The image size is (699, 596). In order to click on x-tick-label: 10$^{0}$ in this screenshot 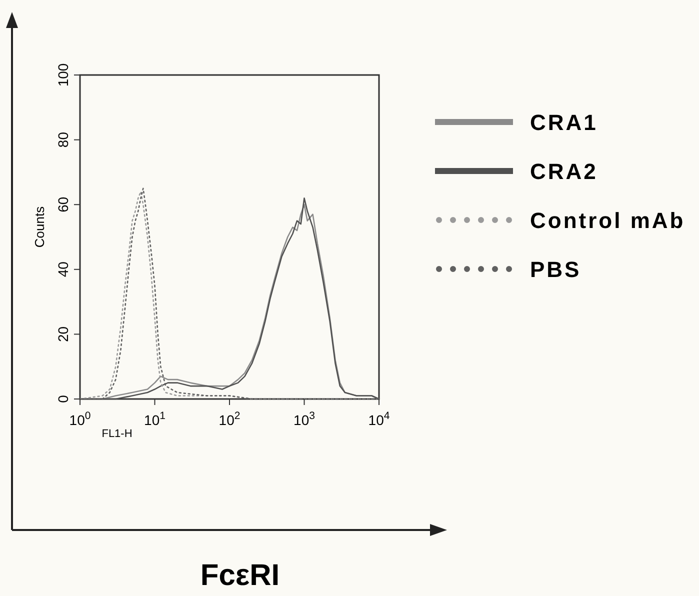, I will do `click(80, 419)`.